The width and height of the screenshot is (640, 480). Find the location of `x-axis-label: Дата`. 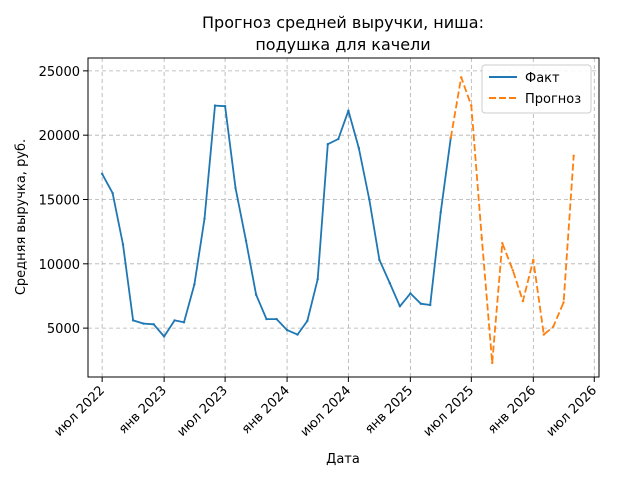

x-axis-label: Дата is located at coordinates (343, 459).